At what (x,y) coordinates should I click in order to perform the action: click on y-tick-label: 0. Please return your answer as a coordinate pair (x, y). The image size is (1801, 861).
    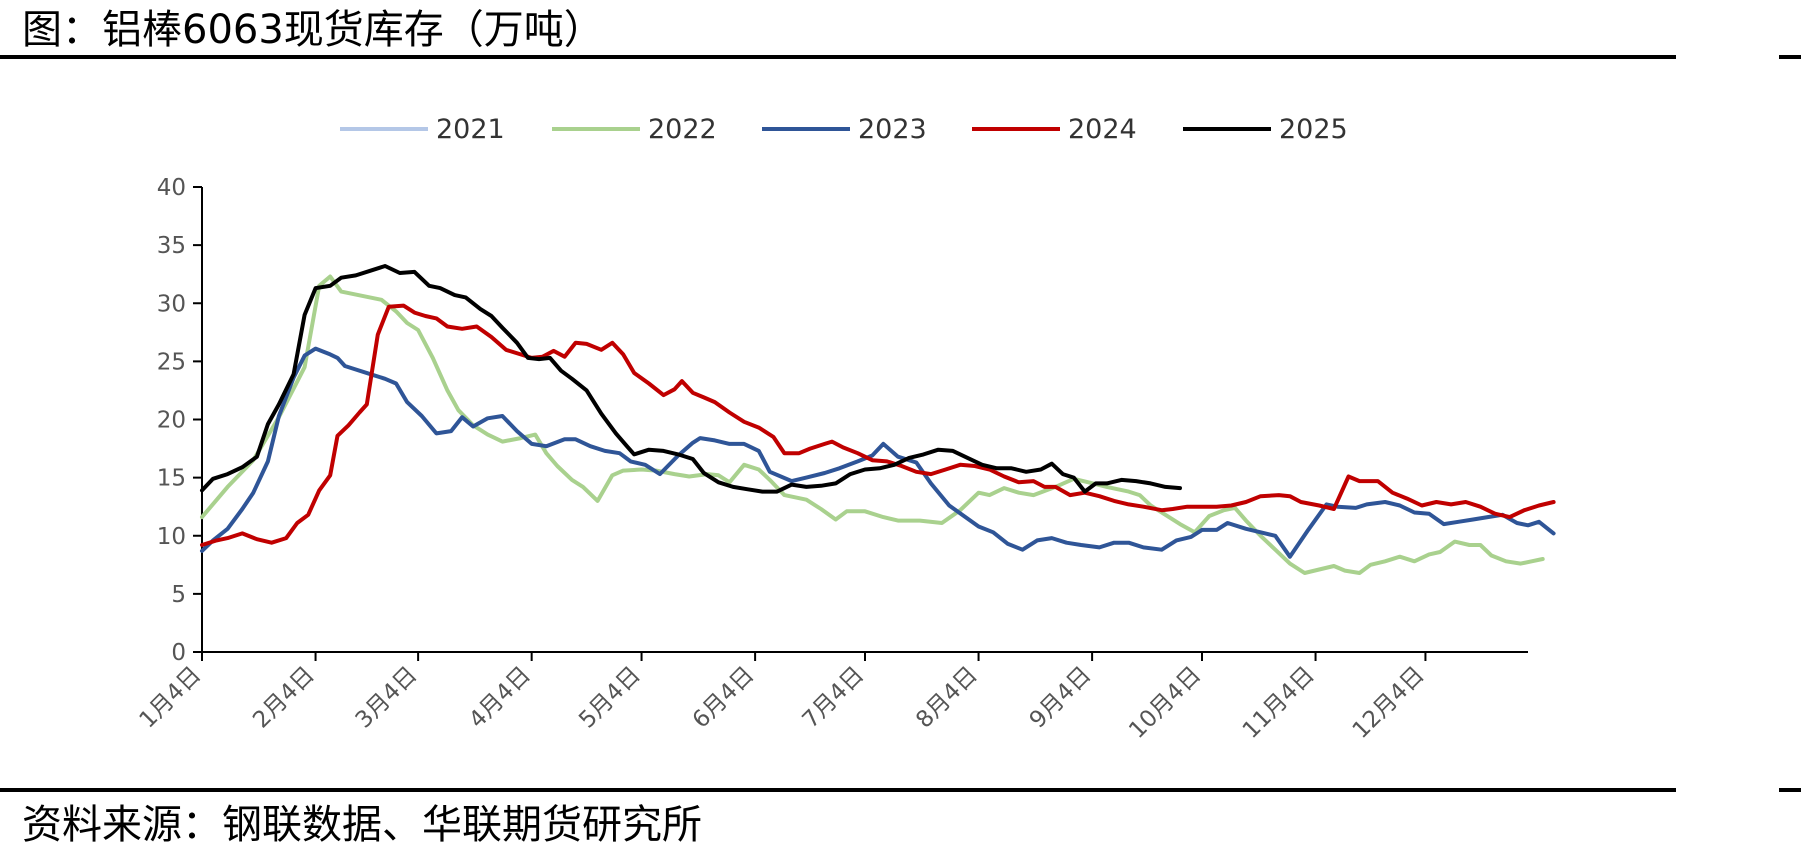
    Looking at the image, I should click on (178, 653).